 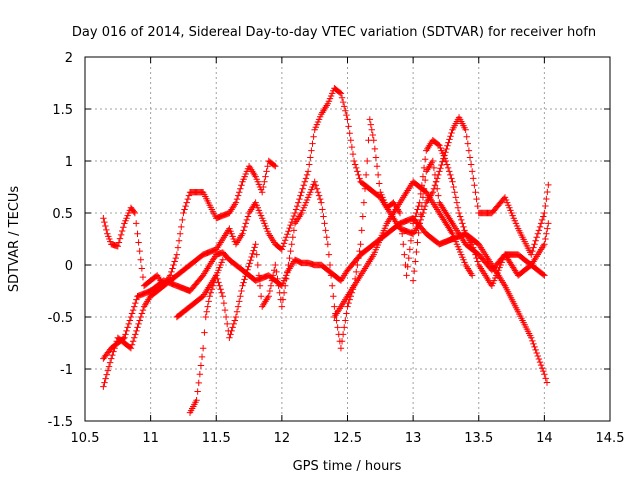 What do you see at coordinates (69, 266) in the screenshot?
I see `y-tick-label: 0` at bounding box center [69, 266].